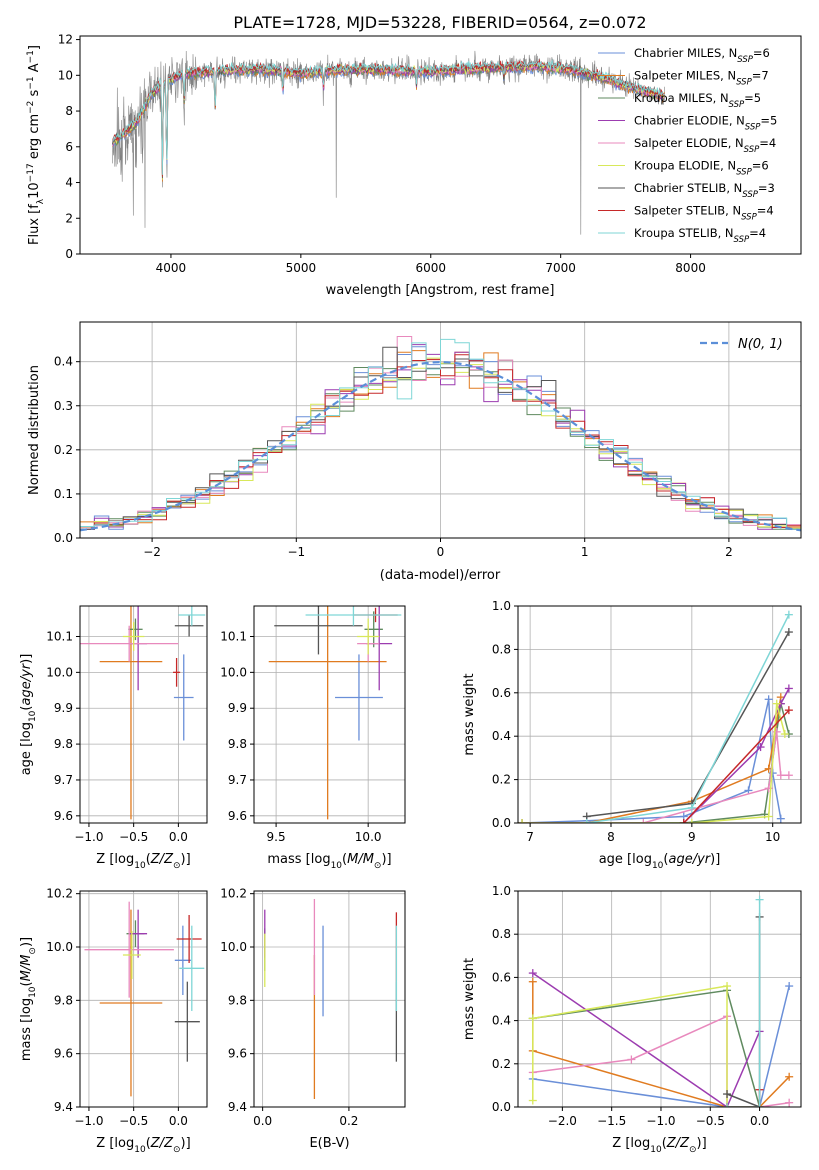 The width and height of the screenshot is (819, 1170). Describe the element at coordinates (562, 1121) in the screenshot. I see `x-tick-label: −2.0` at that location.